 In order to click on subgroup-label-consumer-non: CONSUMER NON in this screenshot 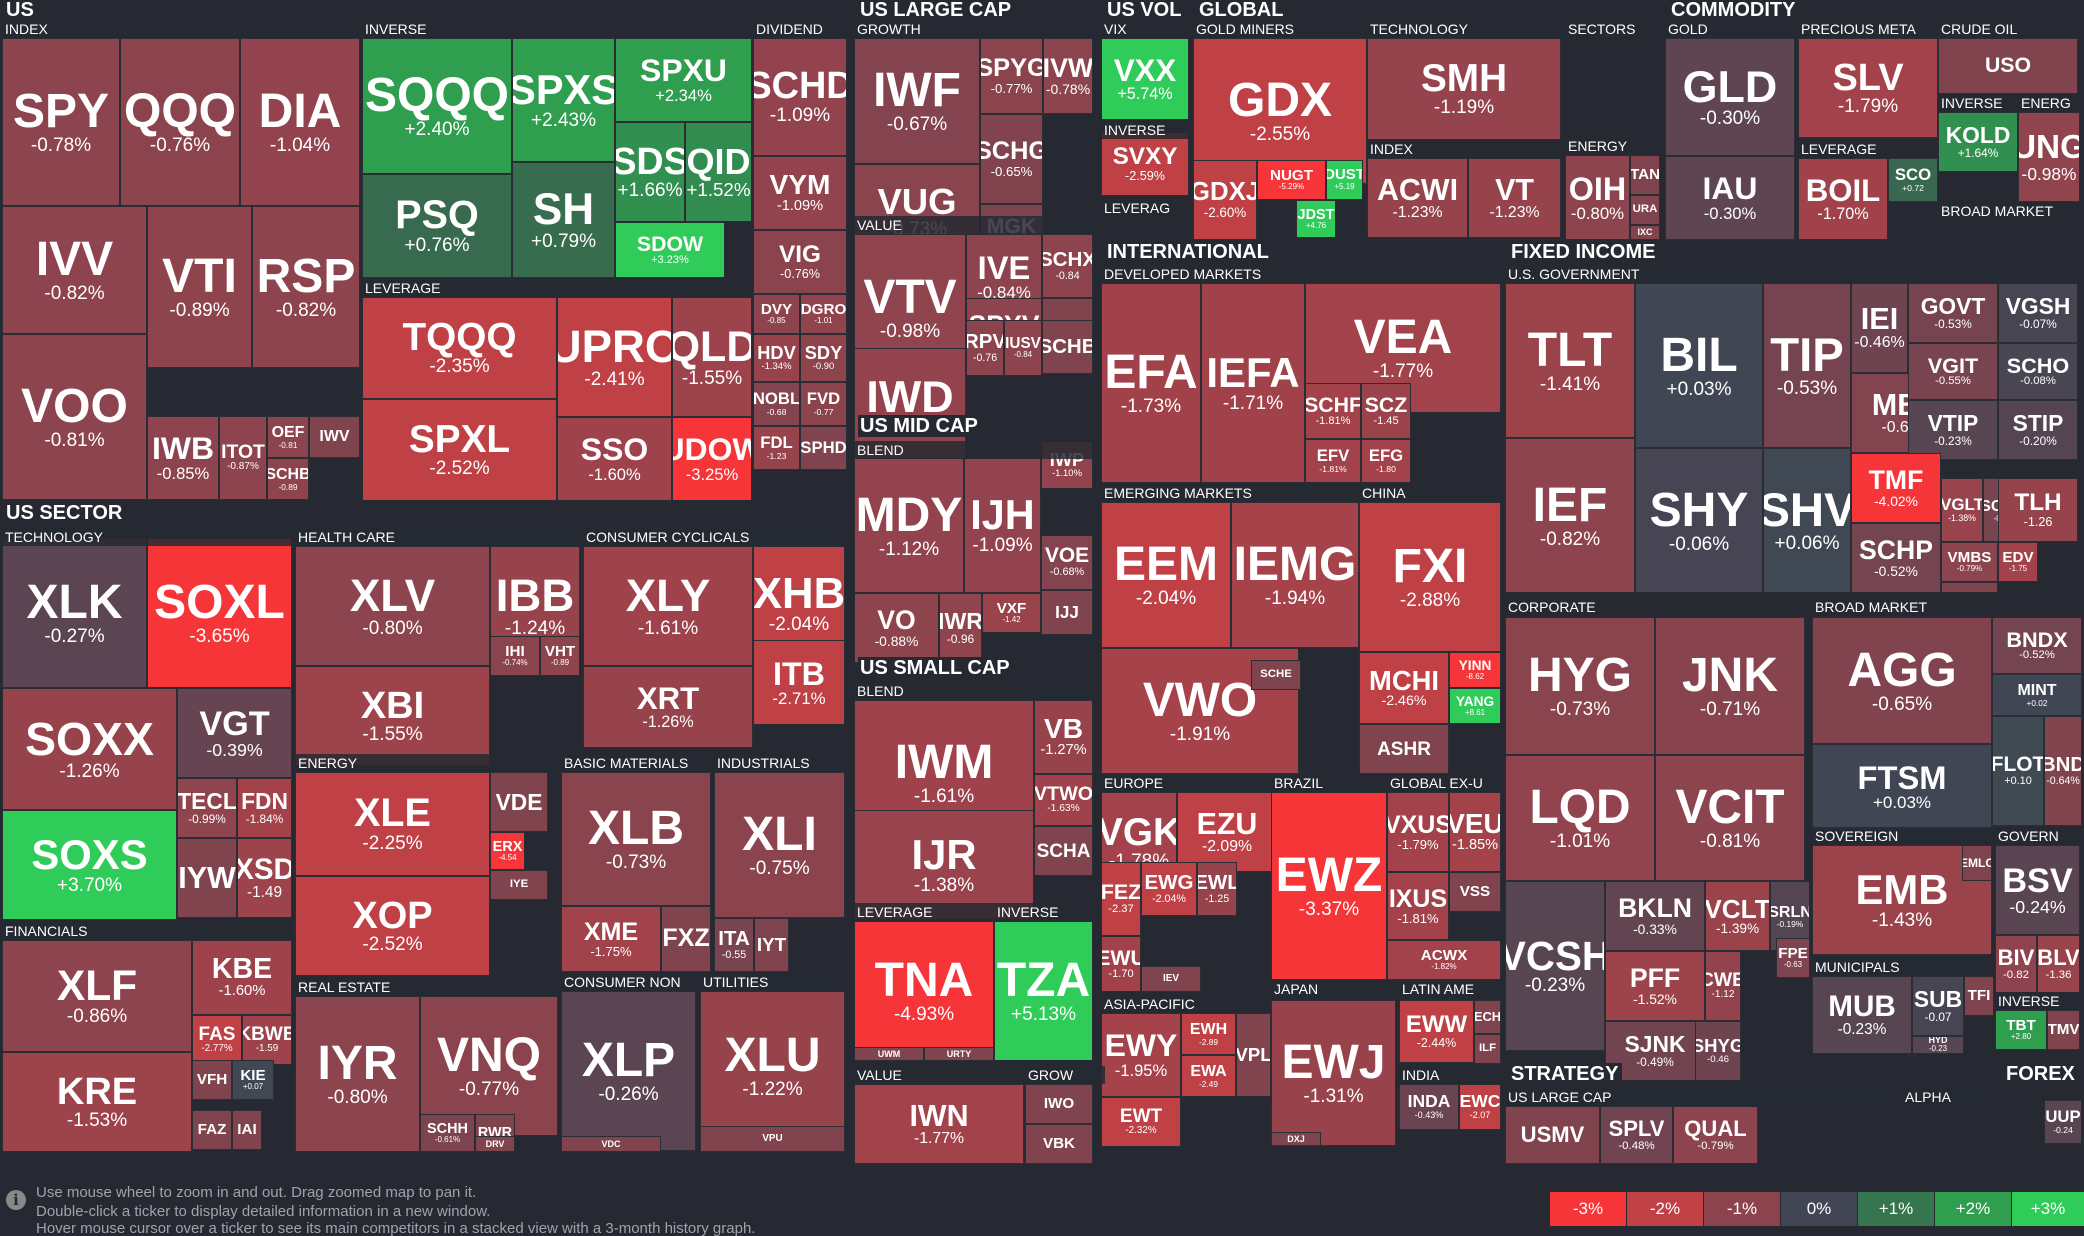, I will do `click(628, 982)`.